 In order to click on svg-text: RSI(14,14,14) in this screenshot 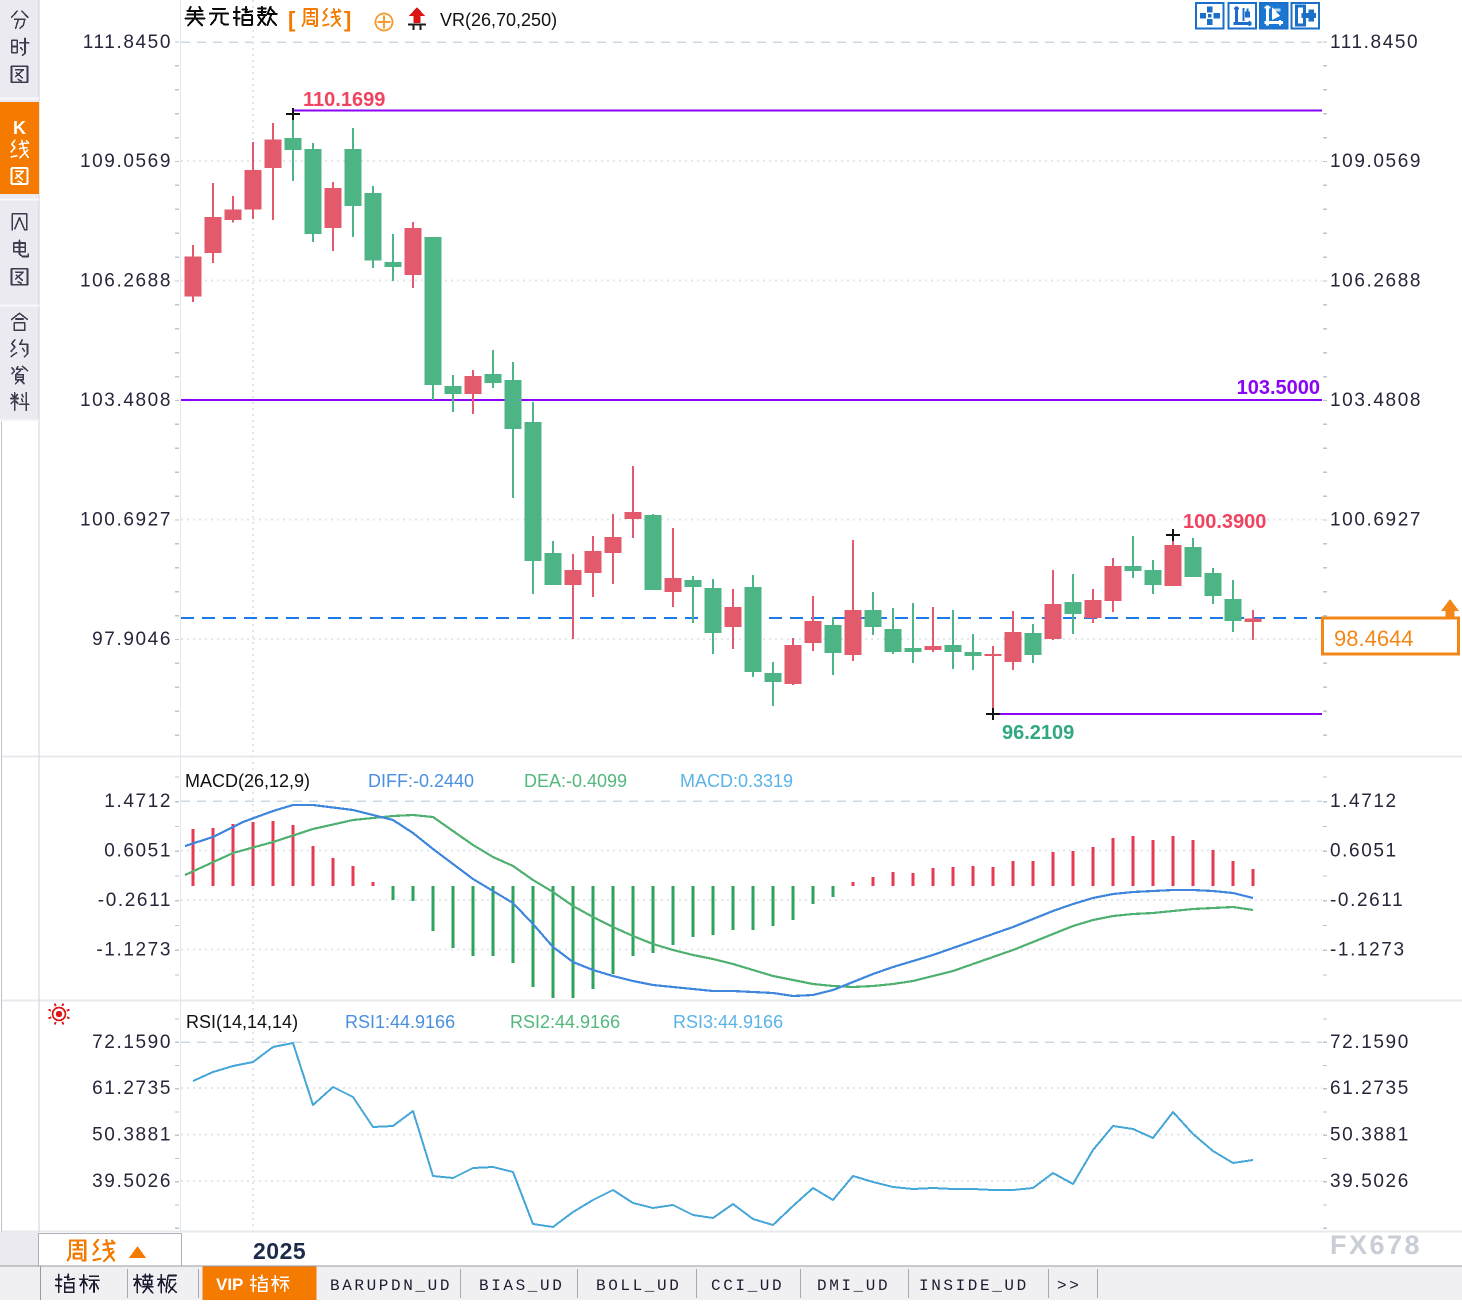, I will do `click(242, 1022)`.